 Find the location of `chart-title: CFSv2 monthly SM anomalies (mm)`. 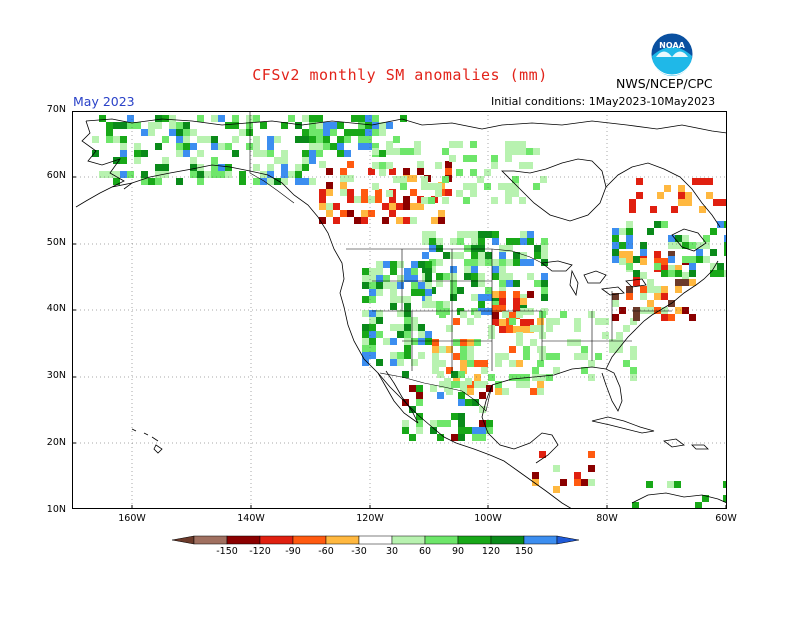

chart-title: CFSv2 monthly SM anomalies (mm) is located at coordinates (400, 75).